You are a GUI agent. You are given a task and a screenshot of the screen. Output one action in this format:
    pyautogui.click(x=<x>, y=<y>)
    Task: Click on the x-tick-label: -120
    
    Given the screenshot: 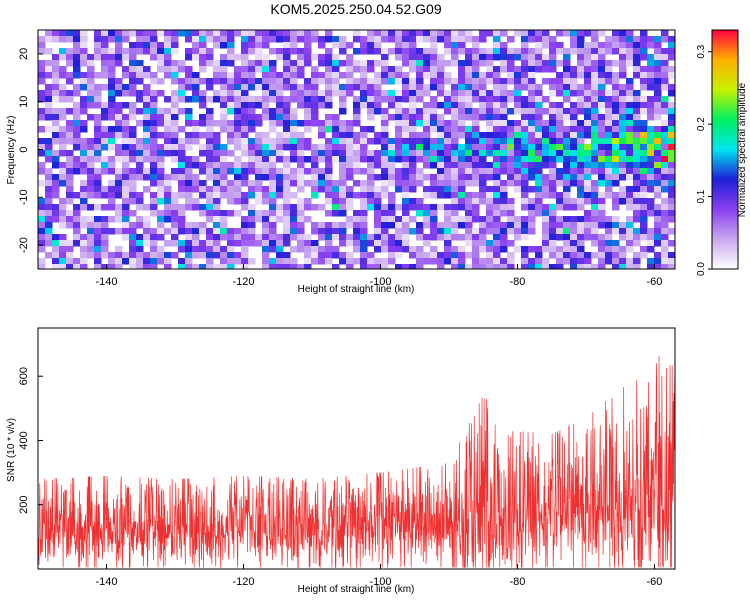 What is the action you would take?
    pyautogui.click(x=243, y=282)
    